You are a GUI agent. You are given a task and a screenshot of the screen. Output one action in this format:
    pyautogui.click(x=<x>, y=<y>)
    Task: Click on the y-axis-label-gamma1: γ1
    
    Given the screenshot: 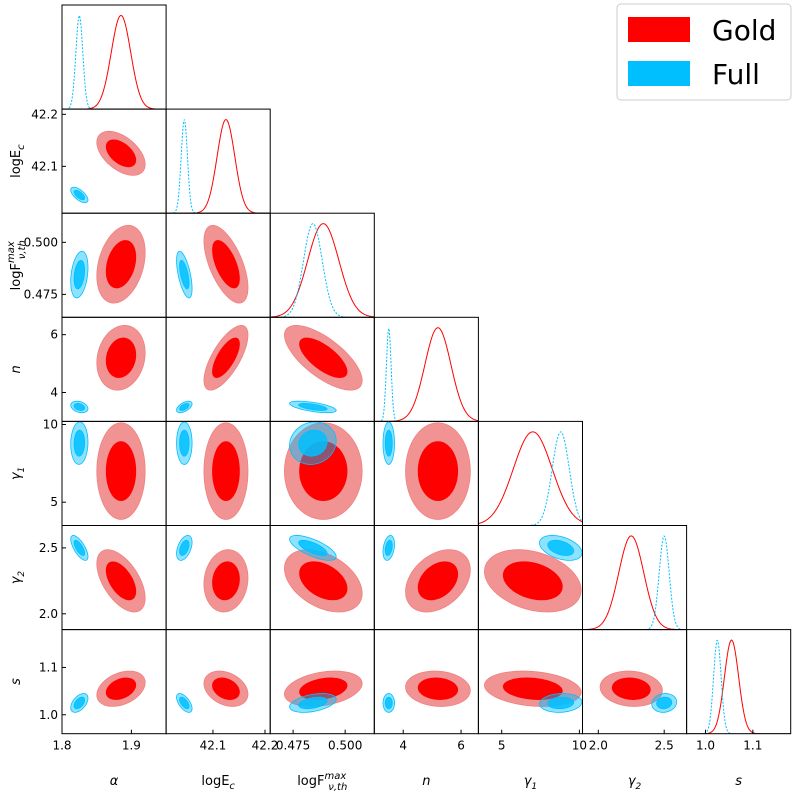 What is the action you would take?
    pyautogui.click(x=18, y=473)
    